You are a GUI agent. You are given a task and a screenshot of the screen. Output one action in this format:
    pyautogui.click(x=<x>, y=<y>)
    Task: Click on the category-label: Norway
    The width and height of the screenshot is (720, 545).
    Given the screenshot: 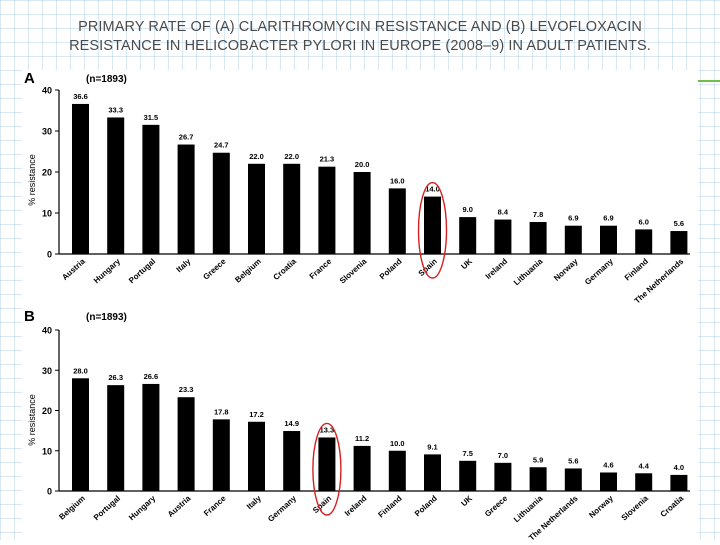 What is the action you would take?
    pyautogui.click(x=566, y=269)
    